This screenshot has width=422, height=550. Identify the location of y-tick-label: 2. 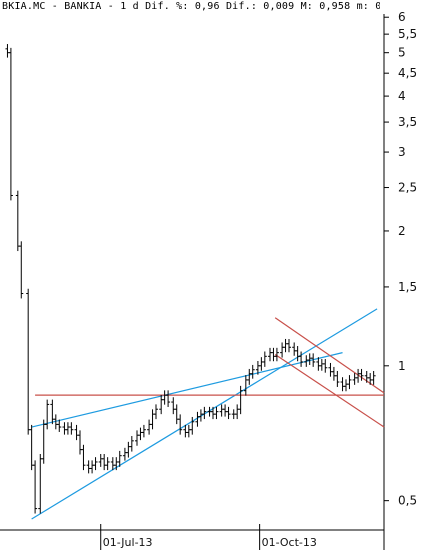
(402, 231).